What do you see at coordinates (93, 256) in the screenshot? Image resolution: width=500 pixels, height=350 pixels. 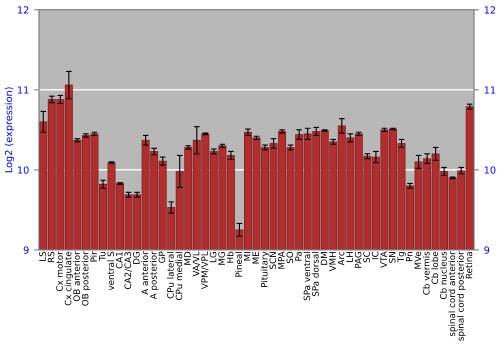 I see `x-tick-label: Pir` at bounding box center [93, 256].